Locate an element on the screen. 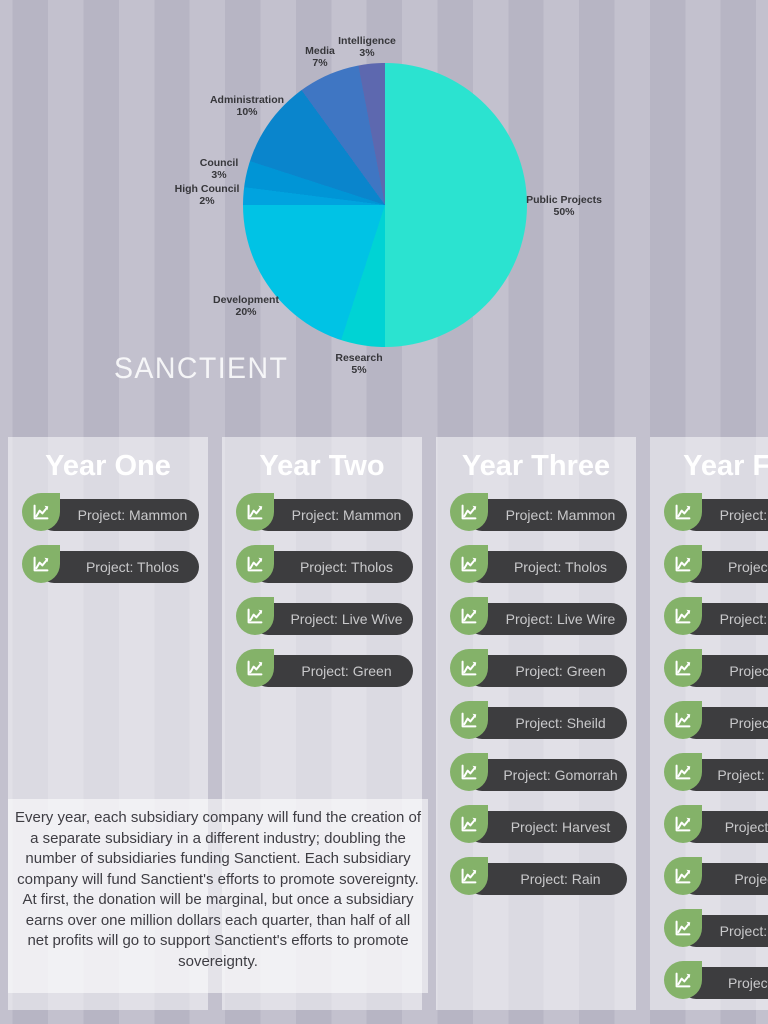 This screenshot has width=768, height=1024. pie-slice-label-high-council: High Council 2% is located at coordinates (207, 195).